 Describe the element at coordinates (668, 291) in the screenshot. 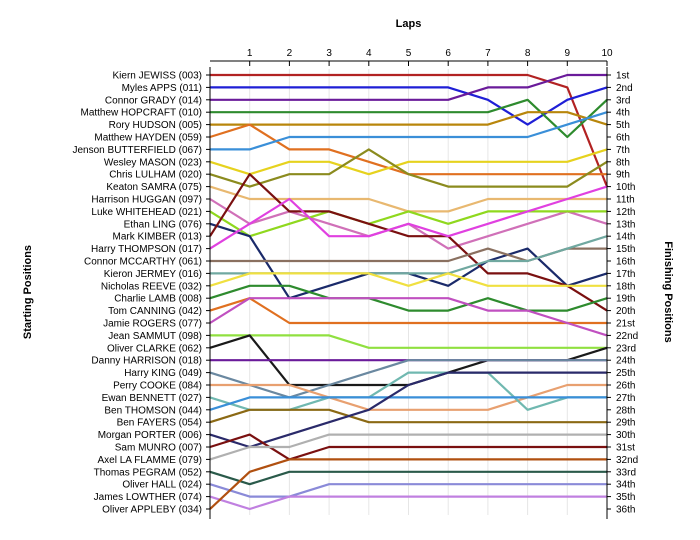

I see `finishing-positions-label: Finishing Positions` at that location.